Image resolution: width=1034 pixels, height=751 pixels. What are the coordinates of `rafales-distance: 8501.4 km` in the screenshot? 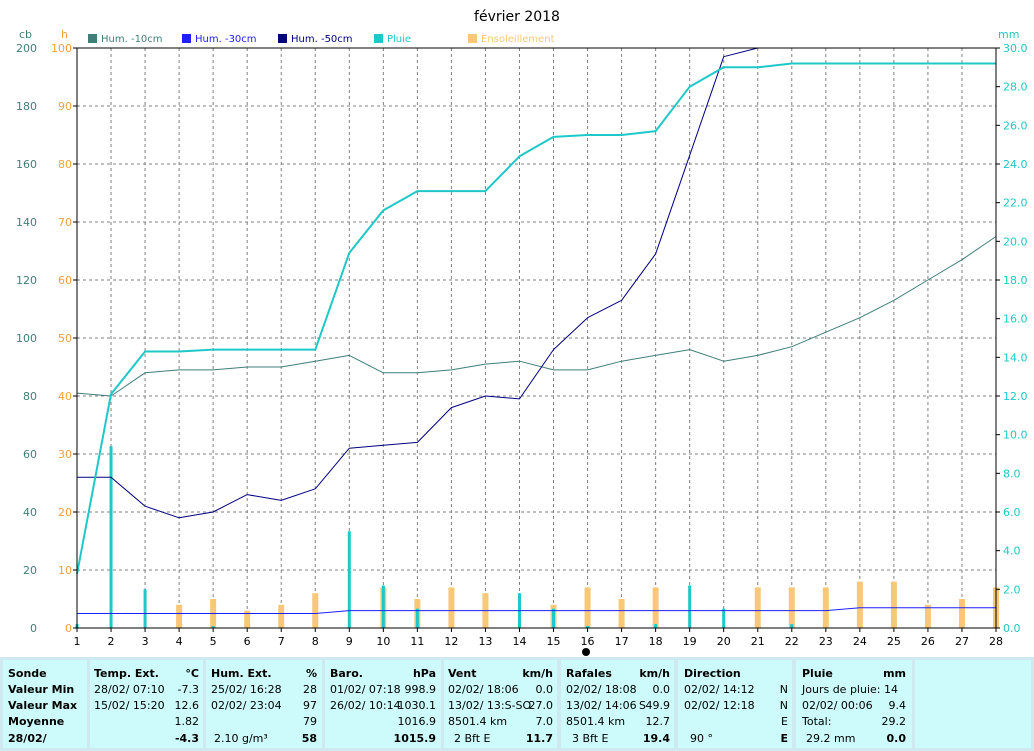 It's located at (596, 721).